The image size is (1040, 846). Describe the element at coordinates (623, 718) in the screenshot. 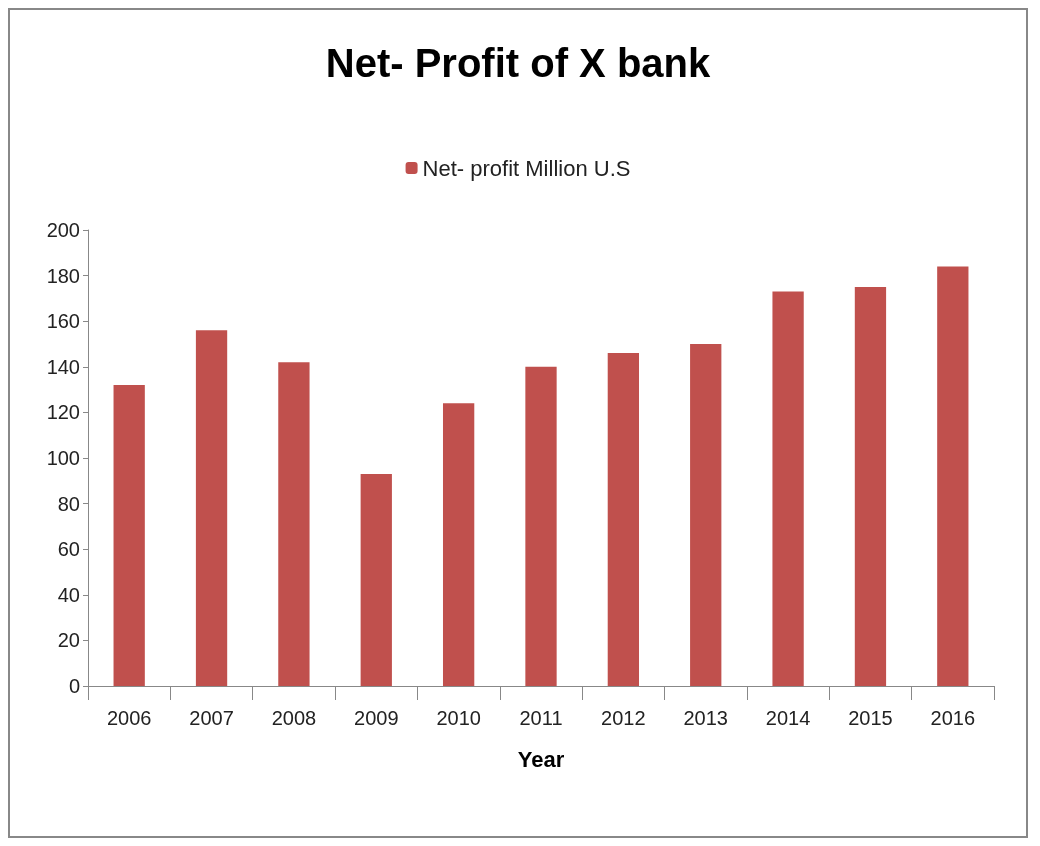

I see `x-tick-label: 2012` at that location.